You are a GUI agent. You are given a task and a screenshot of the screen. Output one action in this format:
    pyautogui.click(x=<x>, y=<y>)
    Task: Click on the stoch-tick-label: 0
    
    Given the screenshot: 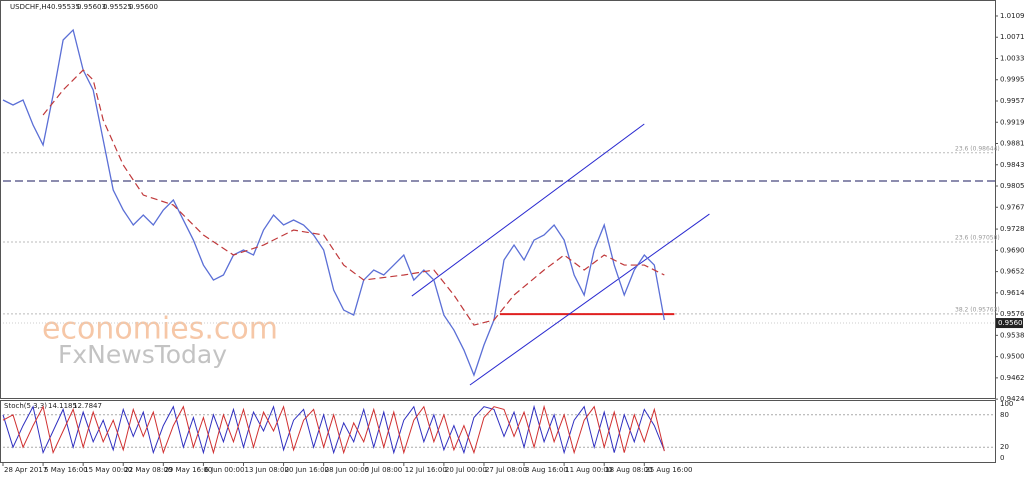 What is the action you would take?
    pyautogui.click(x=1002, y=458)
    